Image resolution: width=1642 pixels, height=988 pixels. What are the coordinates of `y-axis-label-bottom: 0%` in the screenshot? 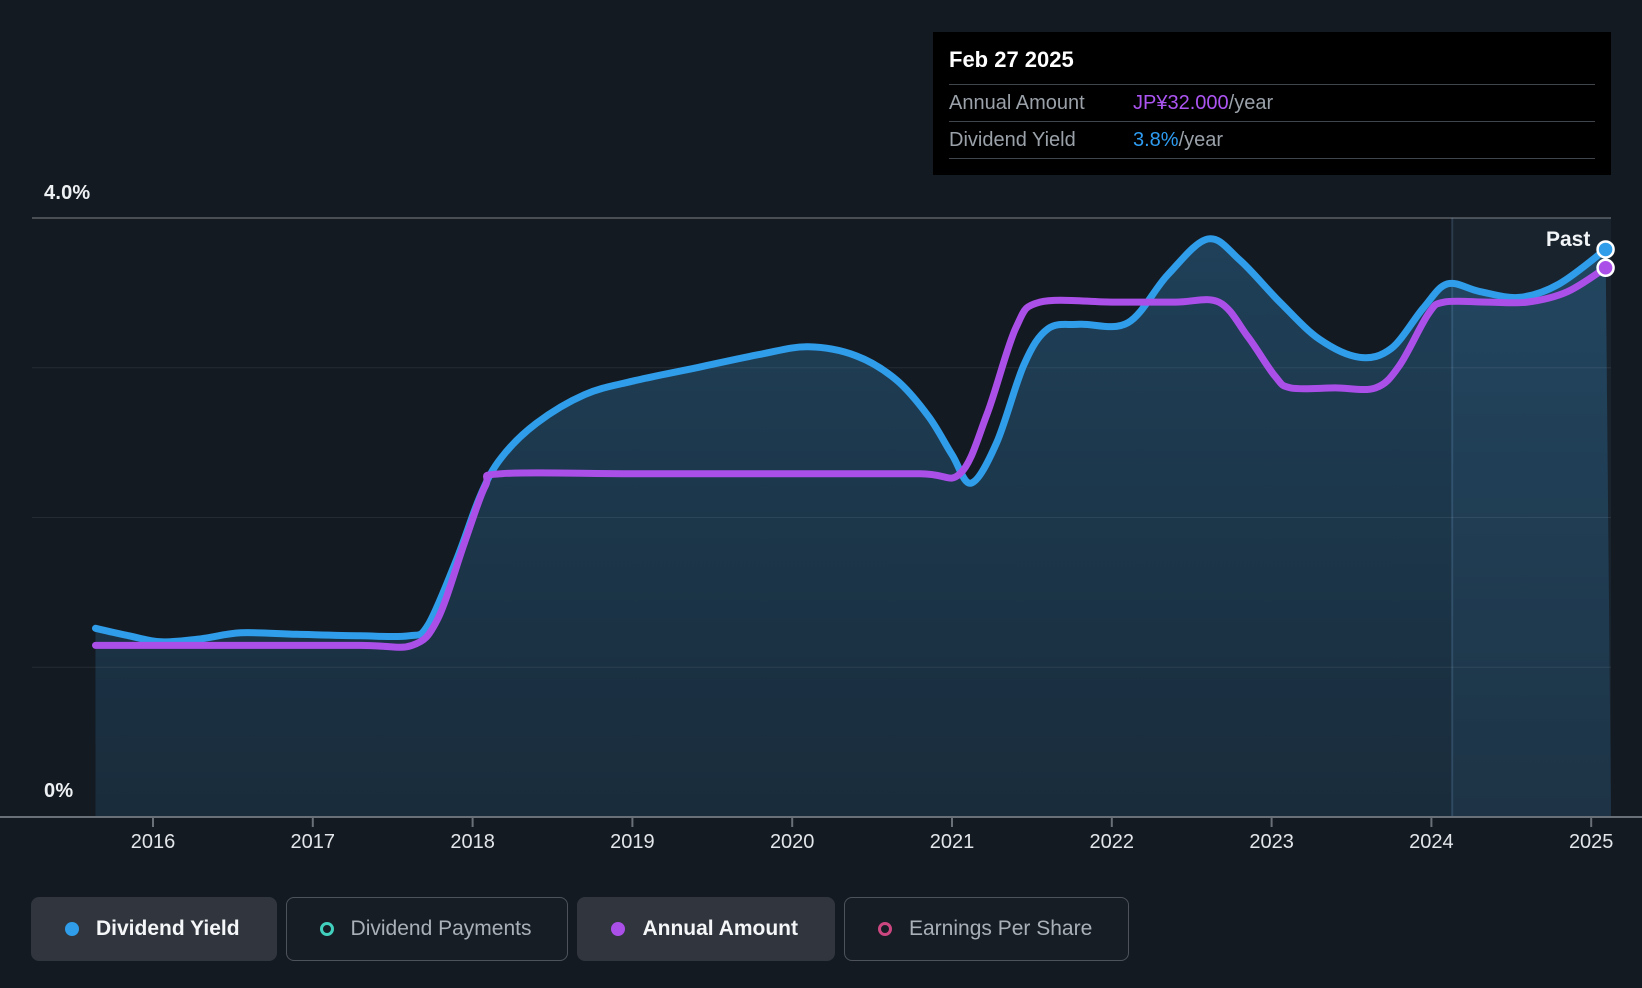 It's located at (59, 791).